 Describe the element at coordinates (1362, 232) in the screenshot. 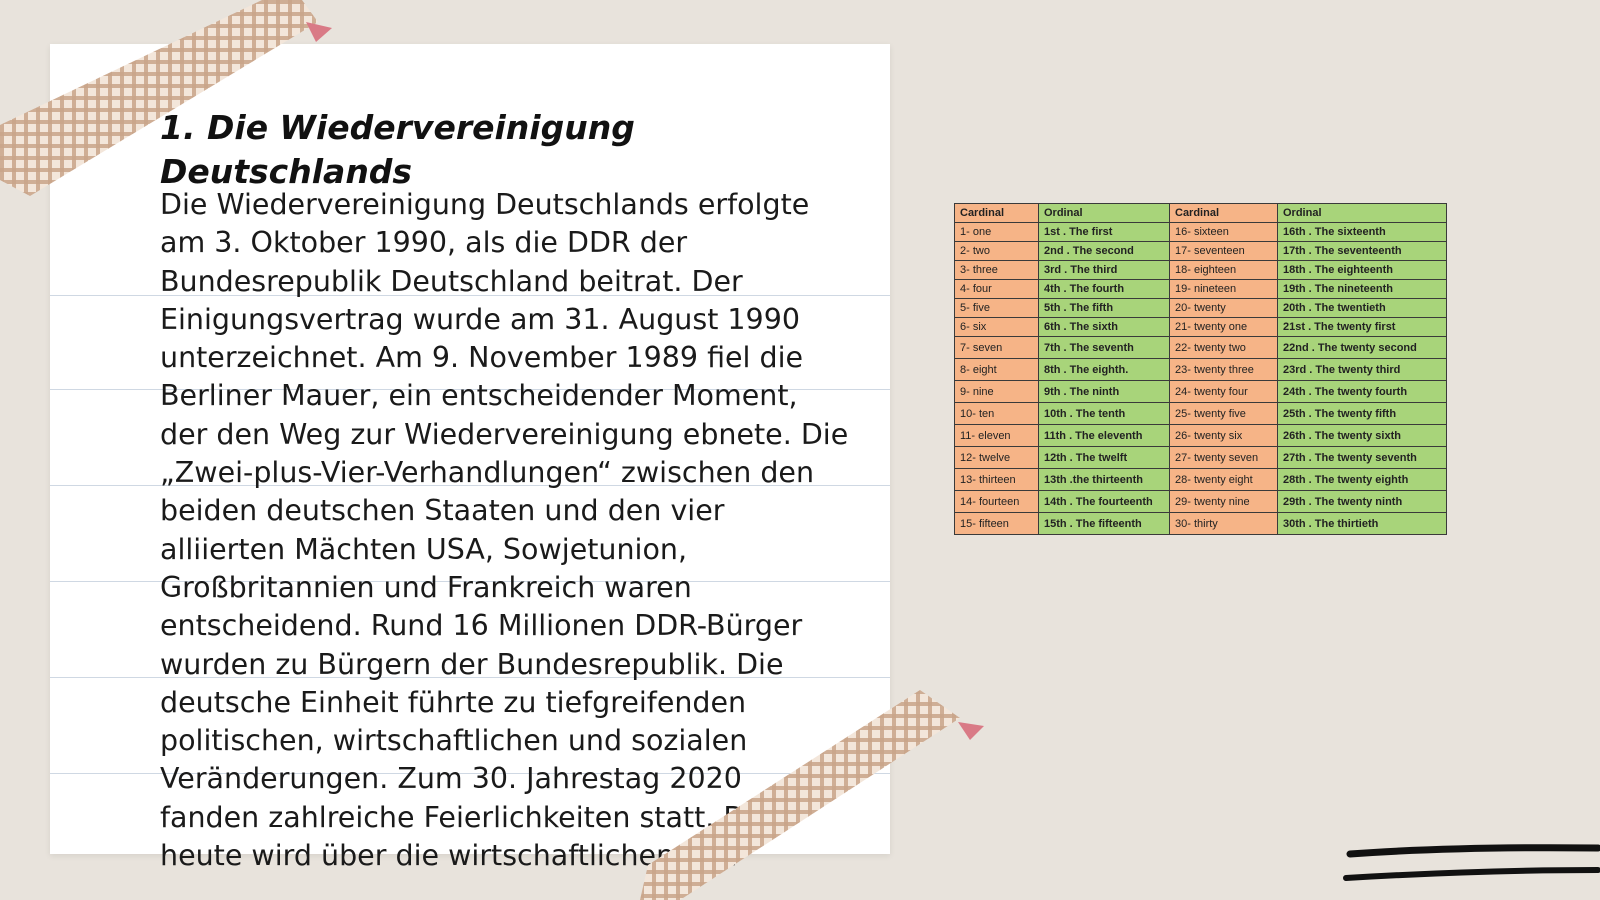

I see `ordinal-cell: 16th . The sixteenth` at that location.